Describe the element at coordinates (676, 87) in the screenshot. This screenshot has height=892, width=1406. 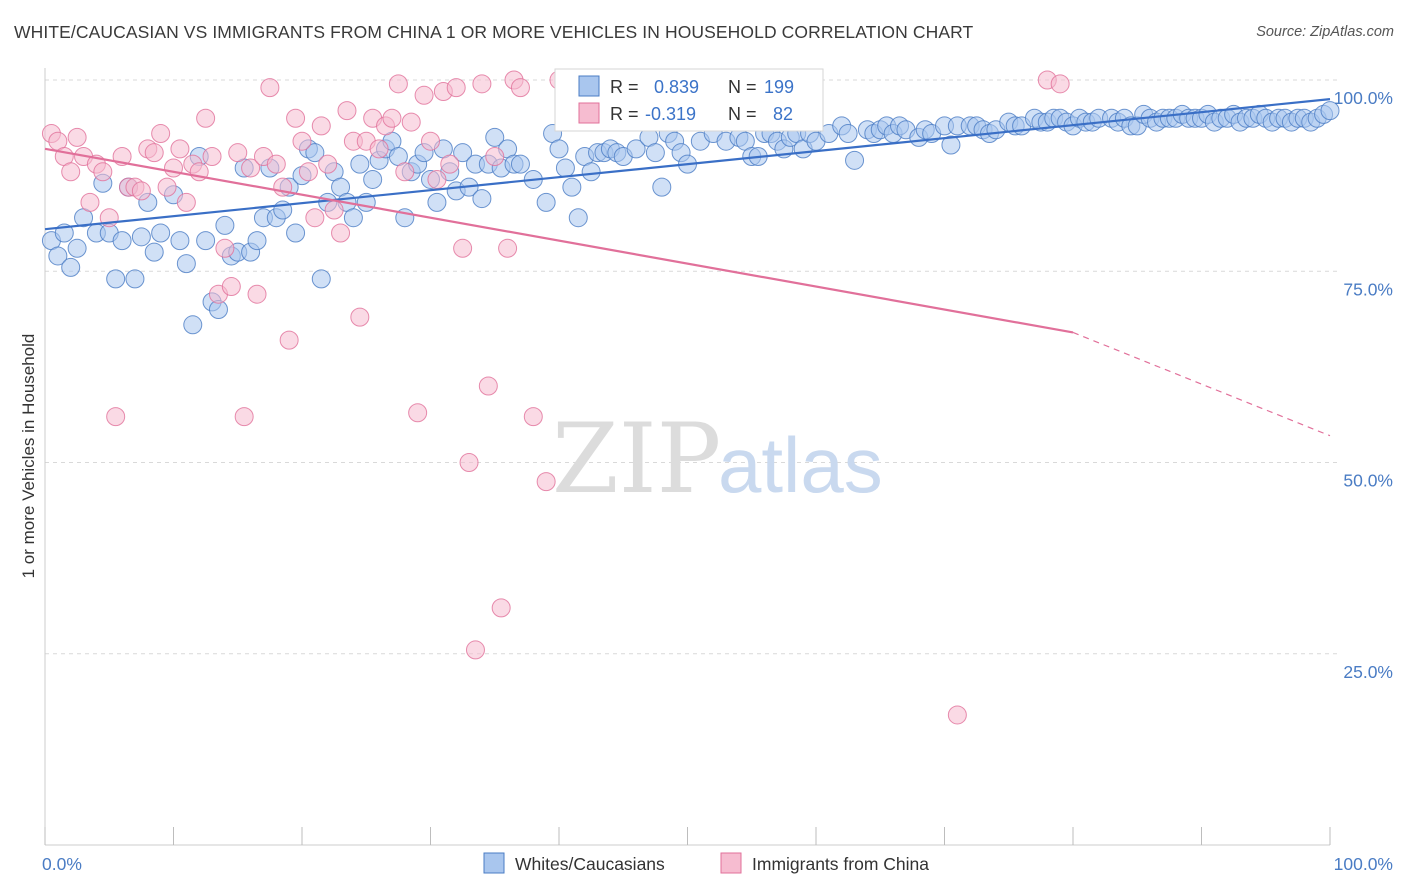
I see `stats-r-value-0: 0.839` at that location.